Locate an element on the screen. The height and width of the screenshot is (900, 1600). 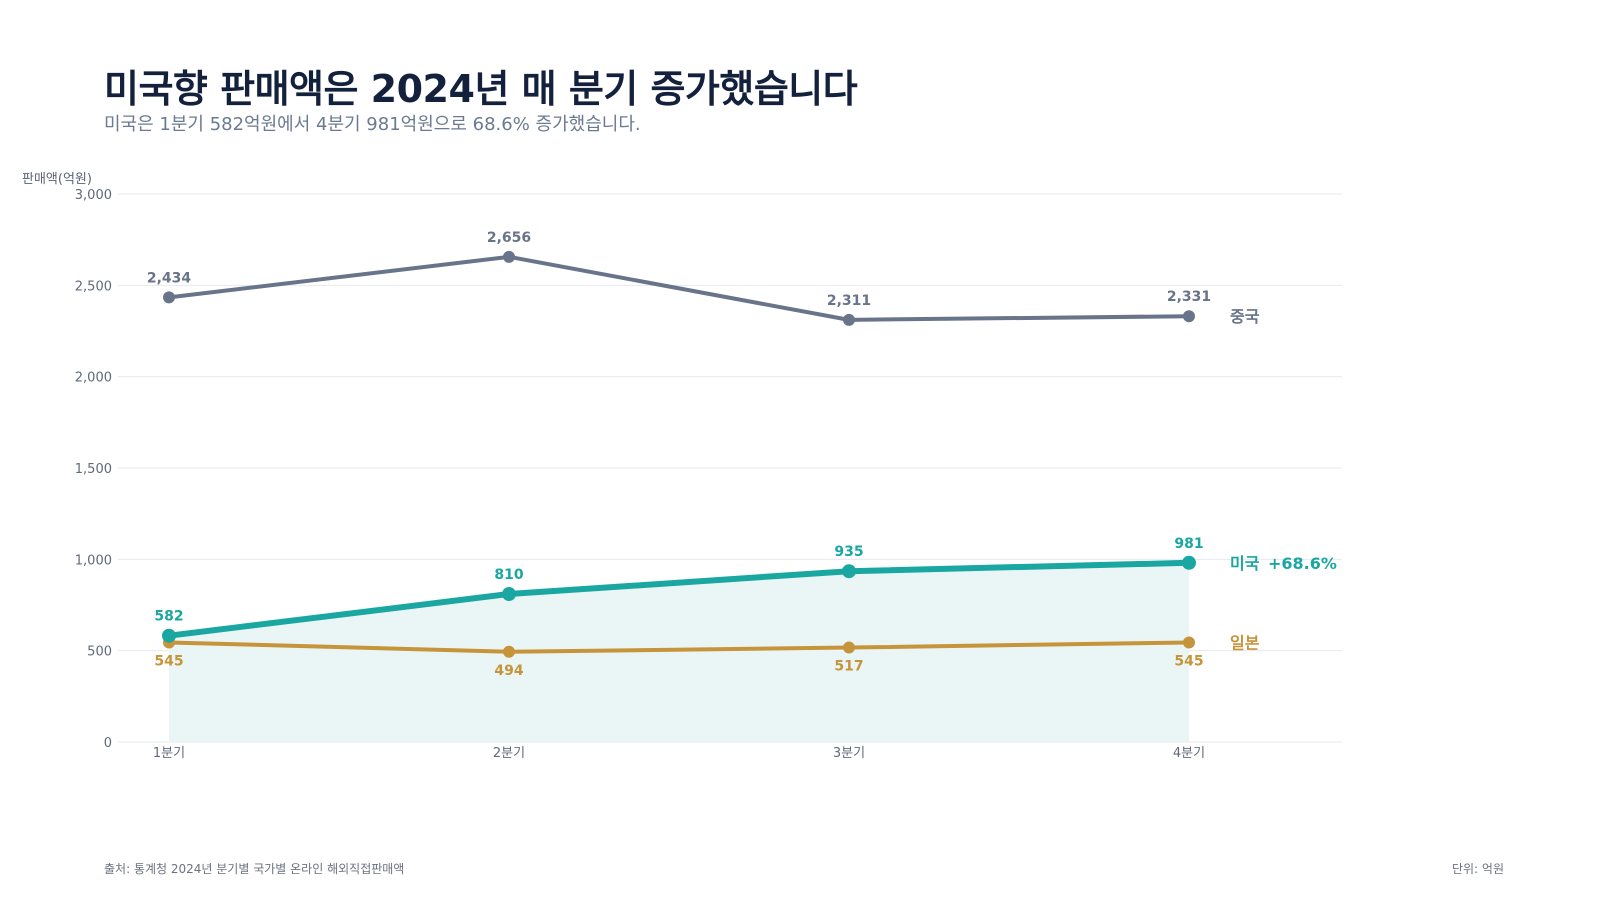
y-tick-label: 2,500 is located at coordinates (93, 286).